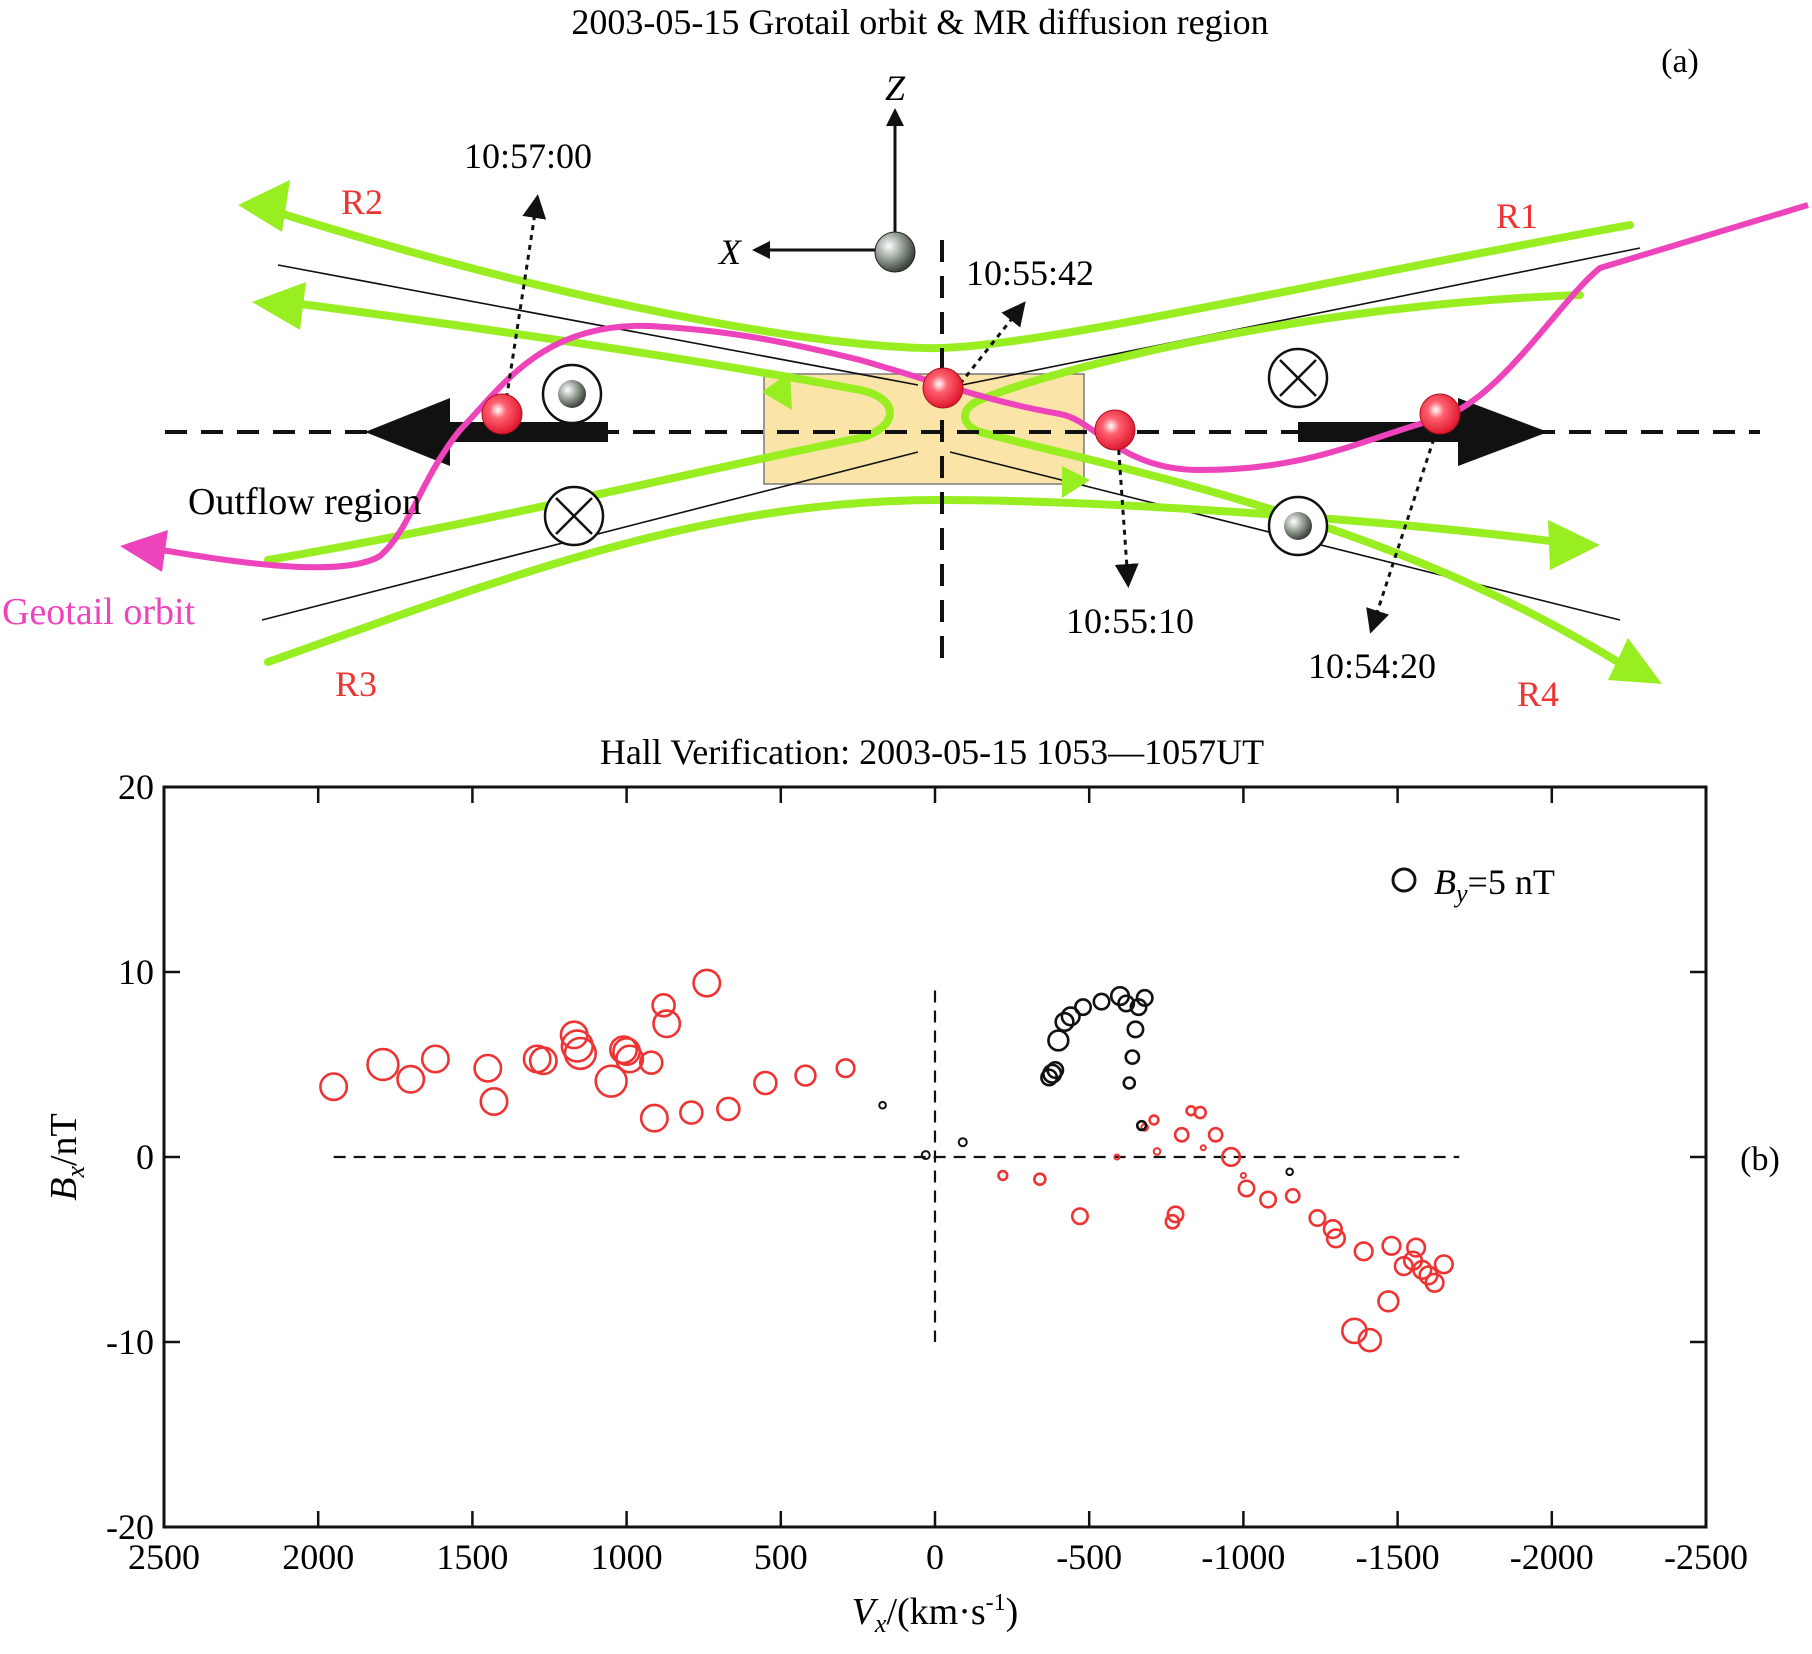  I want to click on y-axis-label-unit: /nT, so click(64, 1139).